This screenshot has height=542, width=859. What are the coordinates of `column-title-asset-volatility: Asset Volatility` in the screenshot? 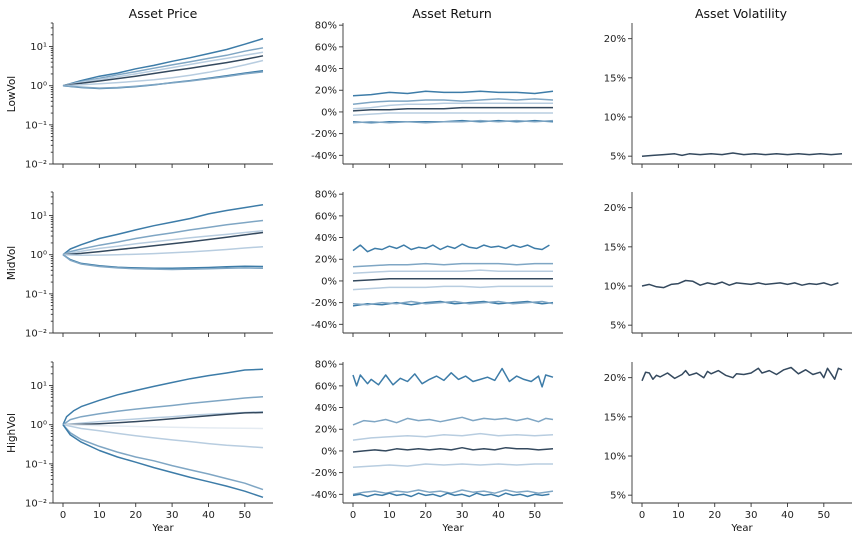 It's located at (741, 13).